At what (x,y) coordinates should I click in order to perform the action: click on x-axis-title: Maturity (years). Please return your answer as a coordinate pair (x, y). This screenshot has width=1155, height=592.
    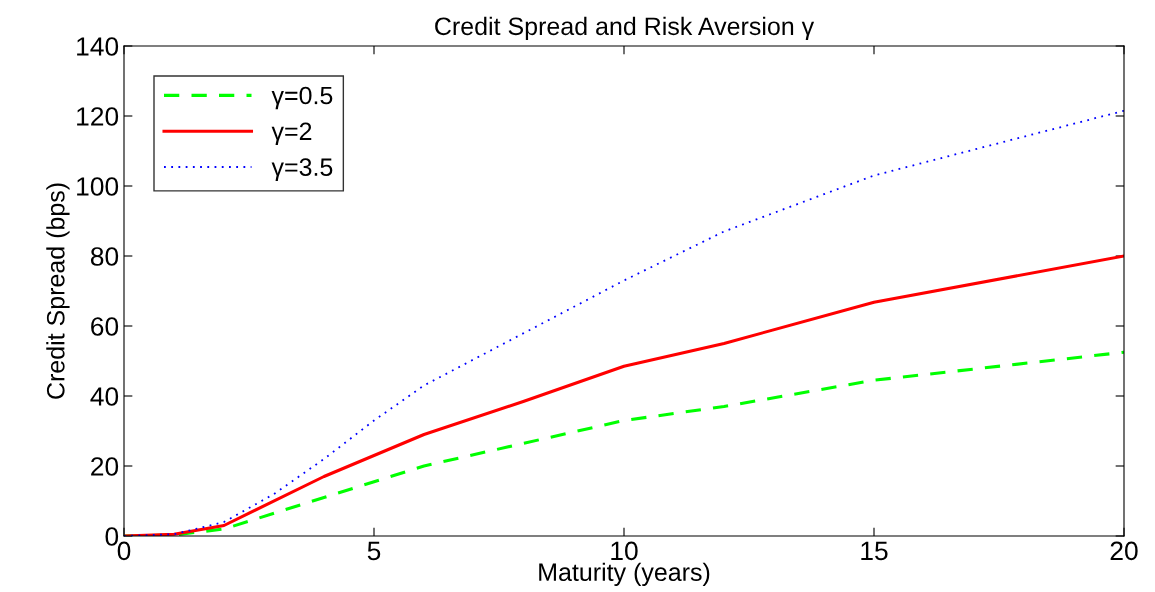
    Looking at the image, I should click on (624, 574).